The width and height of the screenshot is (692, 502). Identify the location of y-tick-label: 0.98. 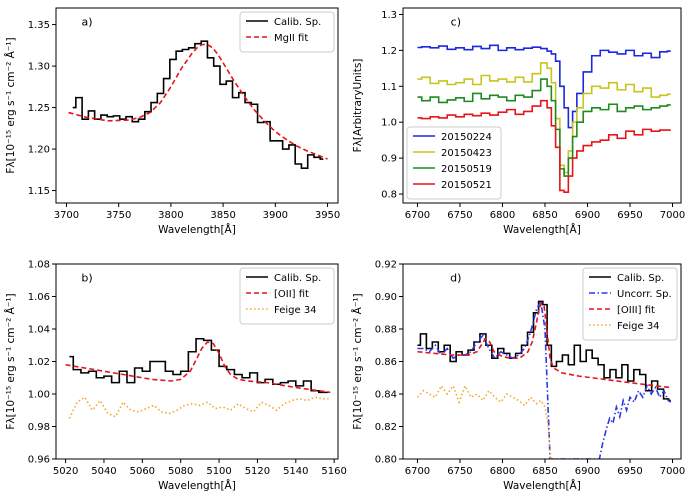
(39, 427).